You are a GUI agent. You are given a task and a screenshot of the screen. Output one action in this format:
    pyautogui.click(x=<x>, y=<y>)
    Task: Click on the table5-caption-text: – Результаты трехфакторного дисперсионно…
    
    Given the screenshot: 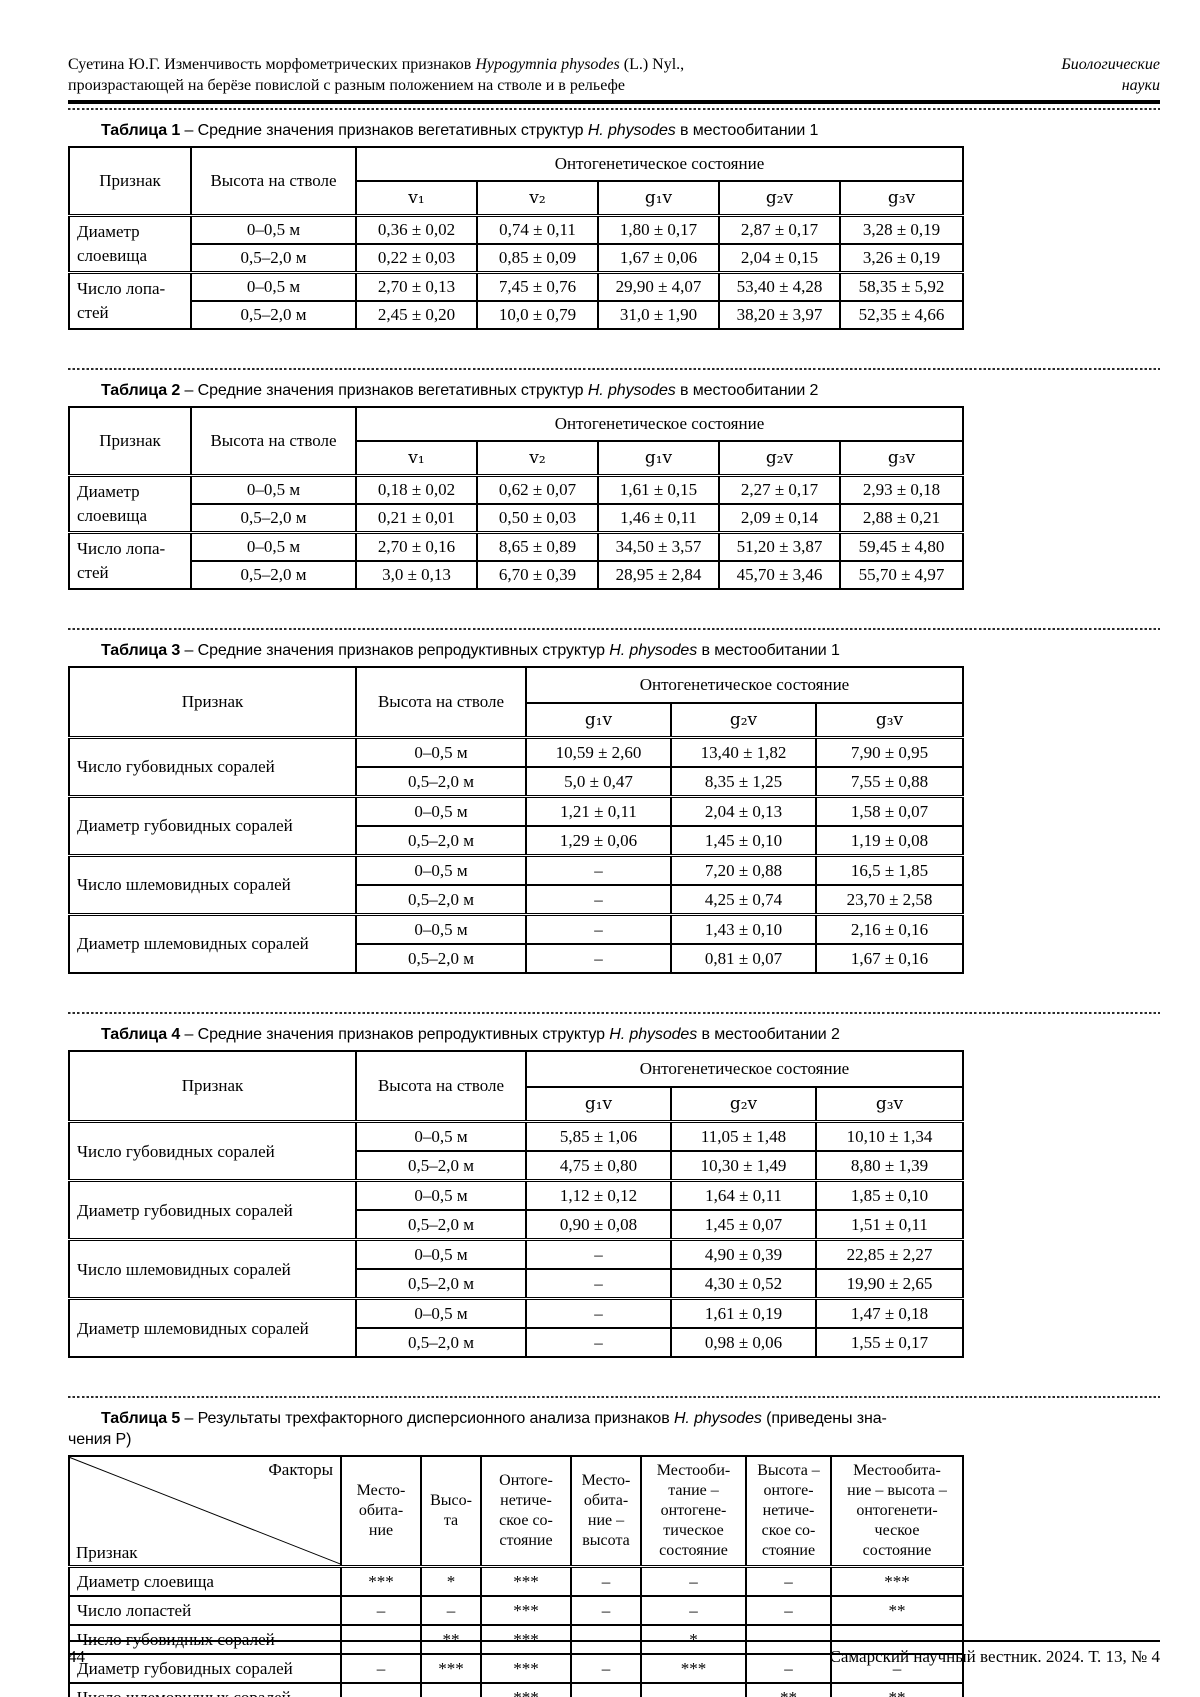 What is the action you would take?
    pyautogui.click(x=427, y=1419)
    